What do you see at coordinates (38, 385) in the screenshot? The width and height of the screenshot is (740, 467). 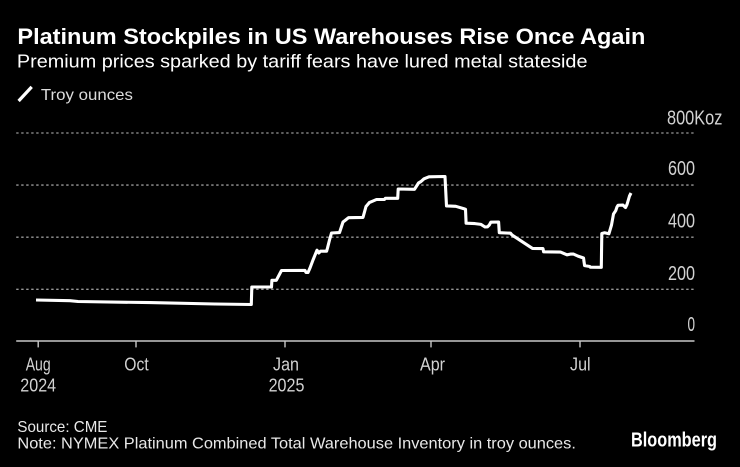 I see `svg-text: 2024` at bounding box center [38, 385].